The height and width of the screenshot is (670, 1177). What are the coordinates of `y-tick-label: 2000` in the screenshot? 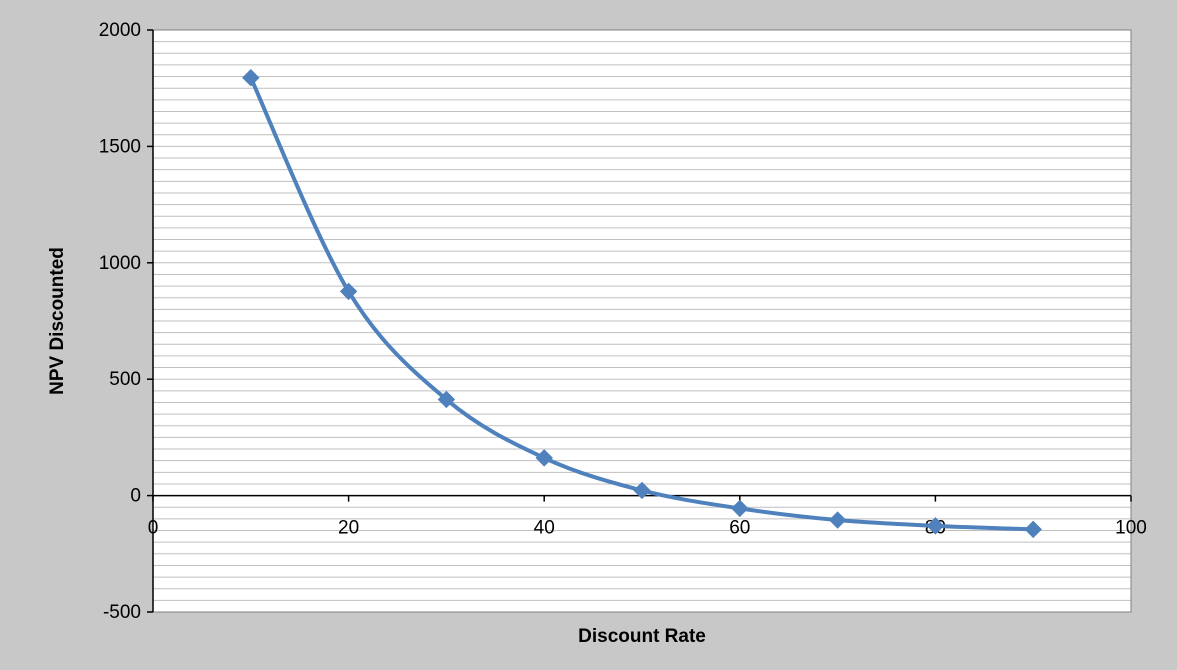 It's located at (120, 30).